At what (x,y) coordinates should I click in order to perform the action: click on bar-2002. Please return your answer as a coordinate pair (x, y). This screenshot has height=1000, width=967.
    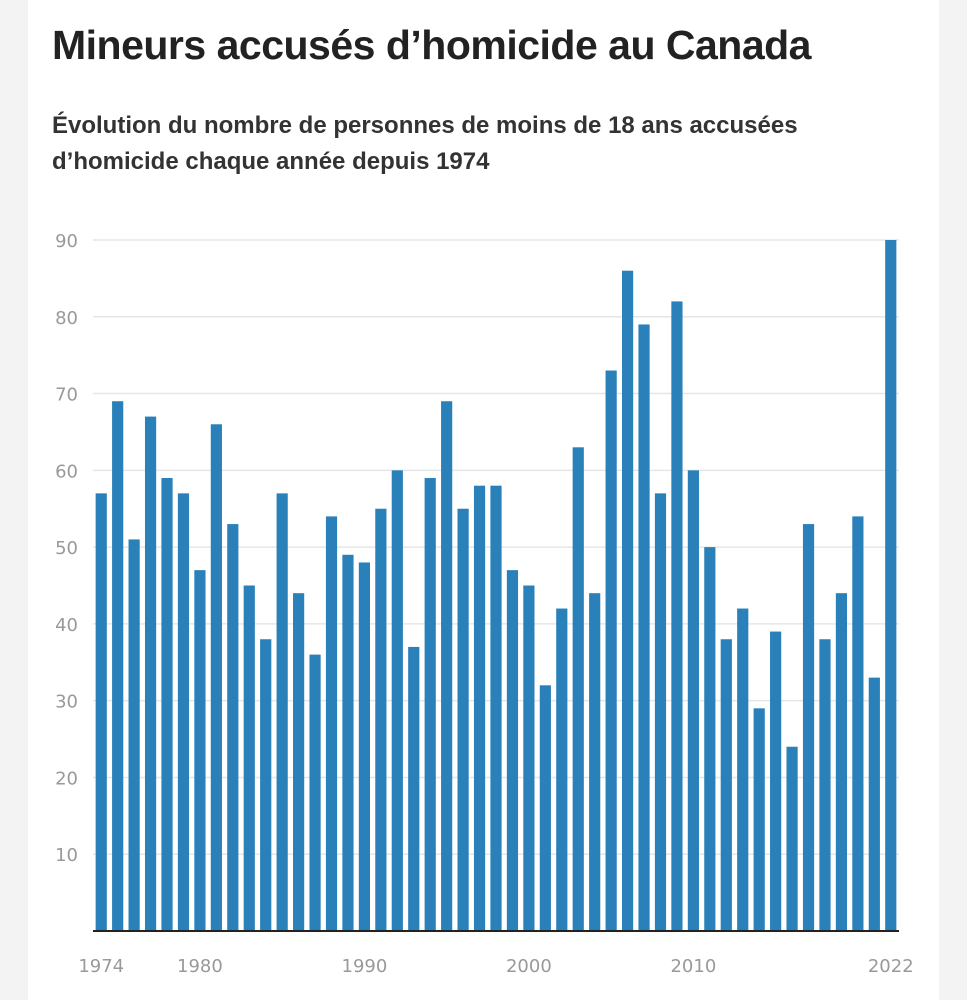
    Looking at the image, I should click on (562, 769).